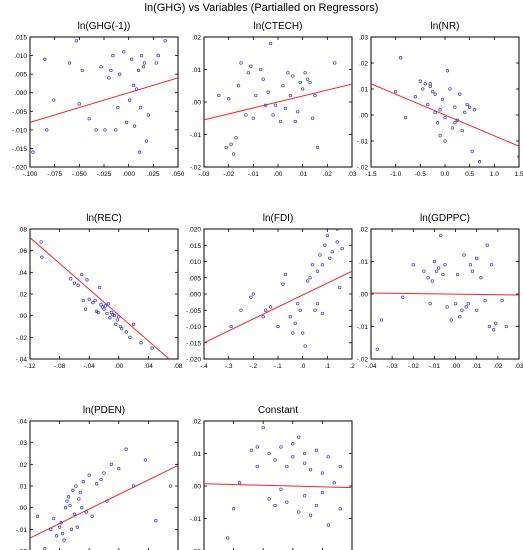 The width and height of the screenshot is (523, 550). I want to click on x-tick-label: -.01, so click(254, 174).